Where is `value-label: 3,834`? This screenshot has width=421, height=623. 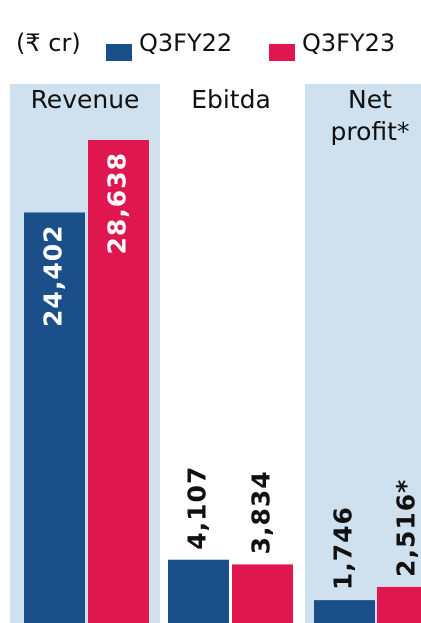
value-label: 3,834 is located at coordinates (261, 512).